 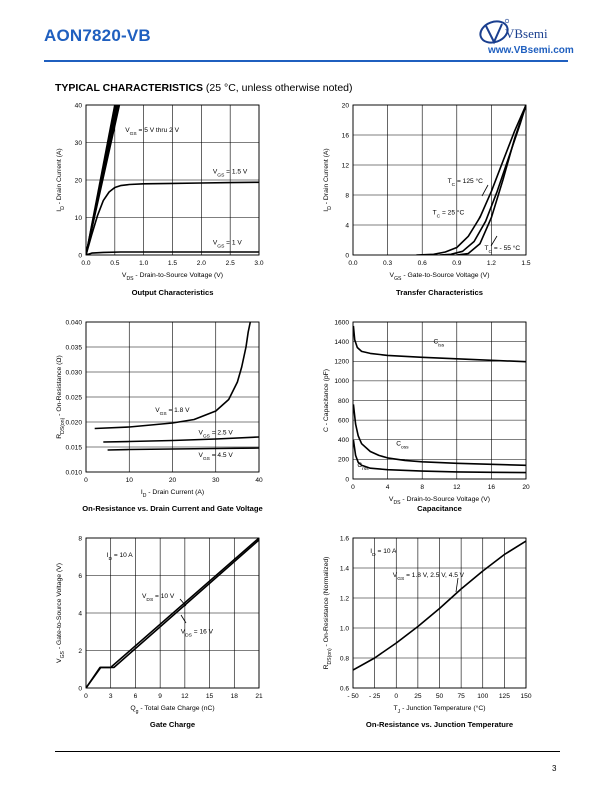 What do you see at coordinates (466, 182) in the screenshot?
I see `annotation-label: TC = 125 °C` at bounding box center [466, 182].